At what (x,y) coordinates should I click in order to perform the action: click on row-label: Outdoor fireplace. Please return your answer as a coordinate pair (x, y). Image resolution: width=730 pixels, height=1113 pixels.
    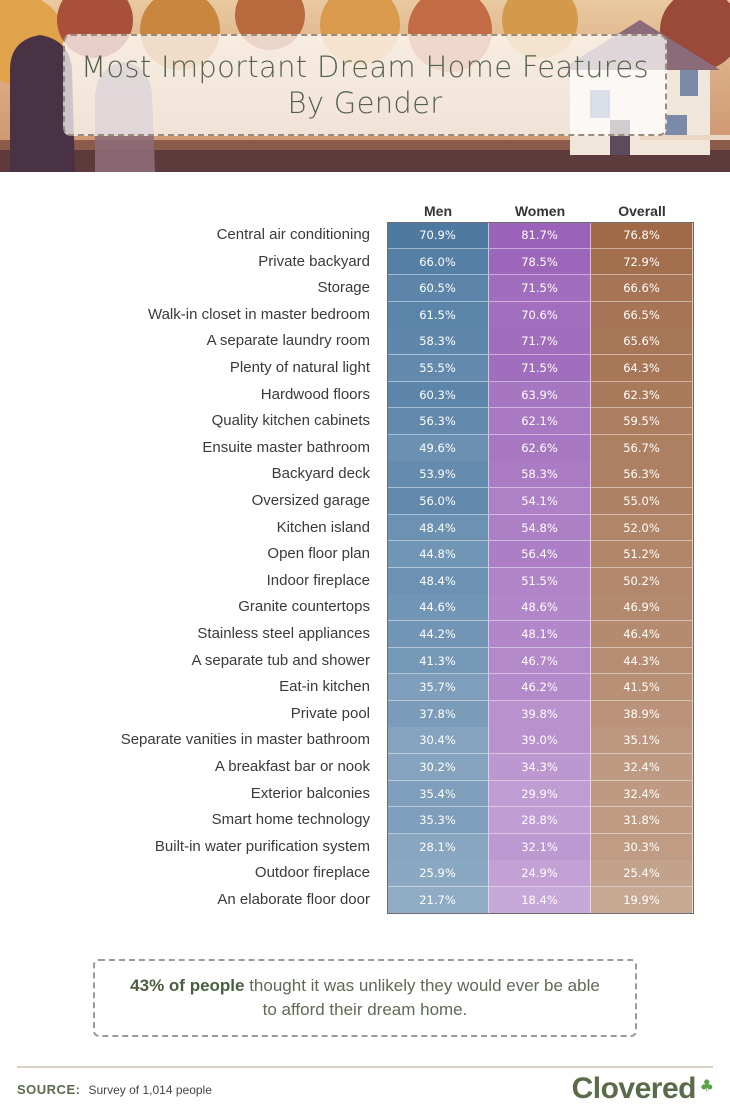
    Looking at the image, I should click on (312, 873).